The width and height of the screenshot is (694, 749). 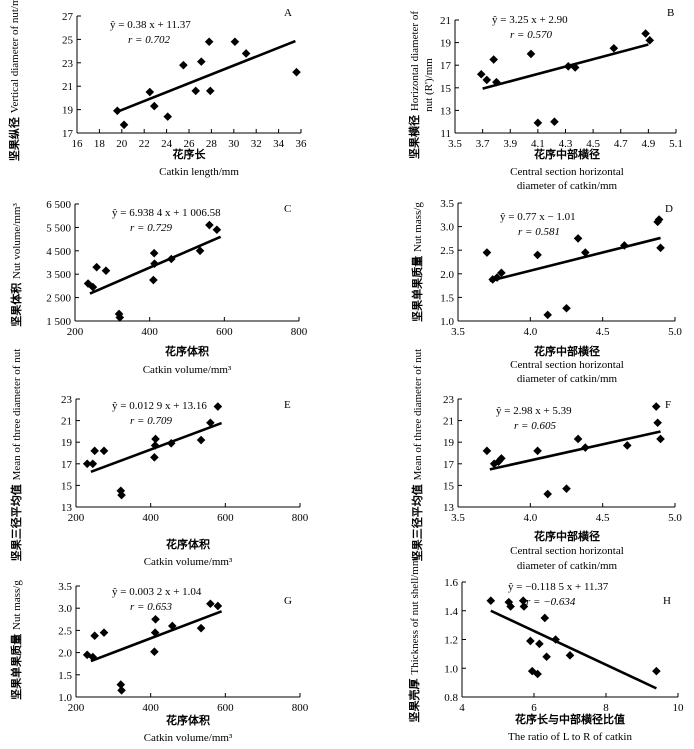 I want to click on x-tick-label: 3.9, so click(x=510, y=144).